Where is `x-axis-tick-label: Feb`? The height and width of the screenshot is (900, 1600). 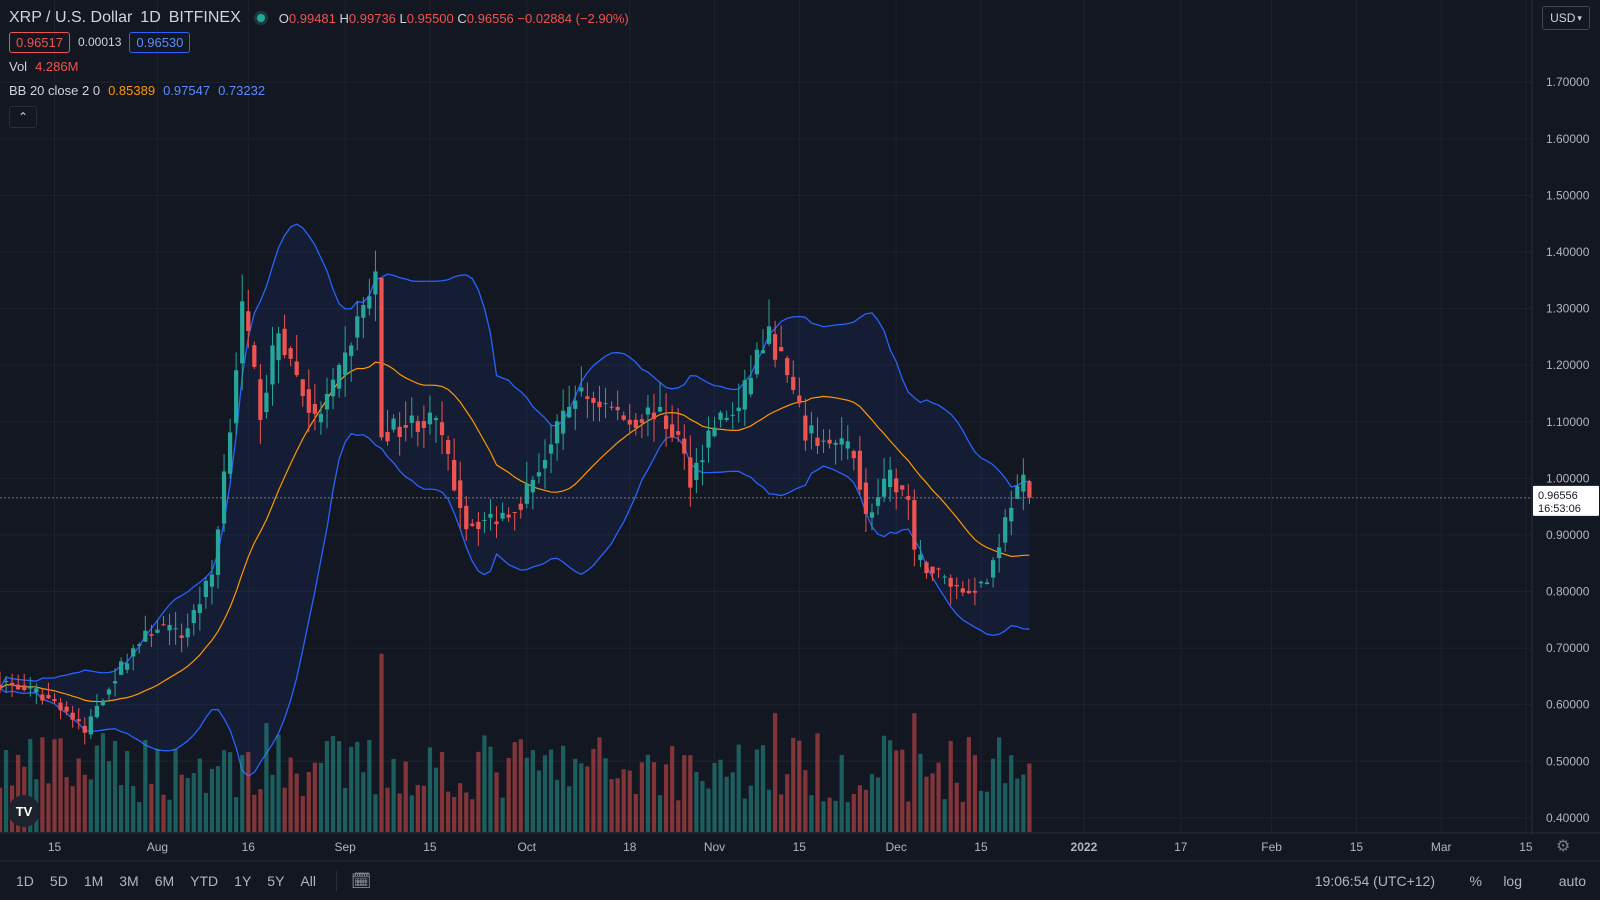 x-axis-tick-label: Feb is located at coordinates (1271, 847).